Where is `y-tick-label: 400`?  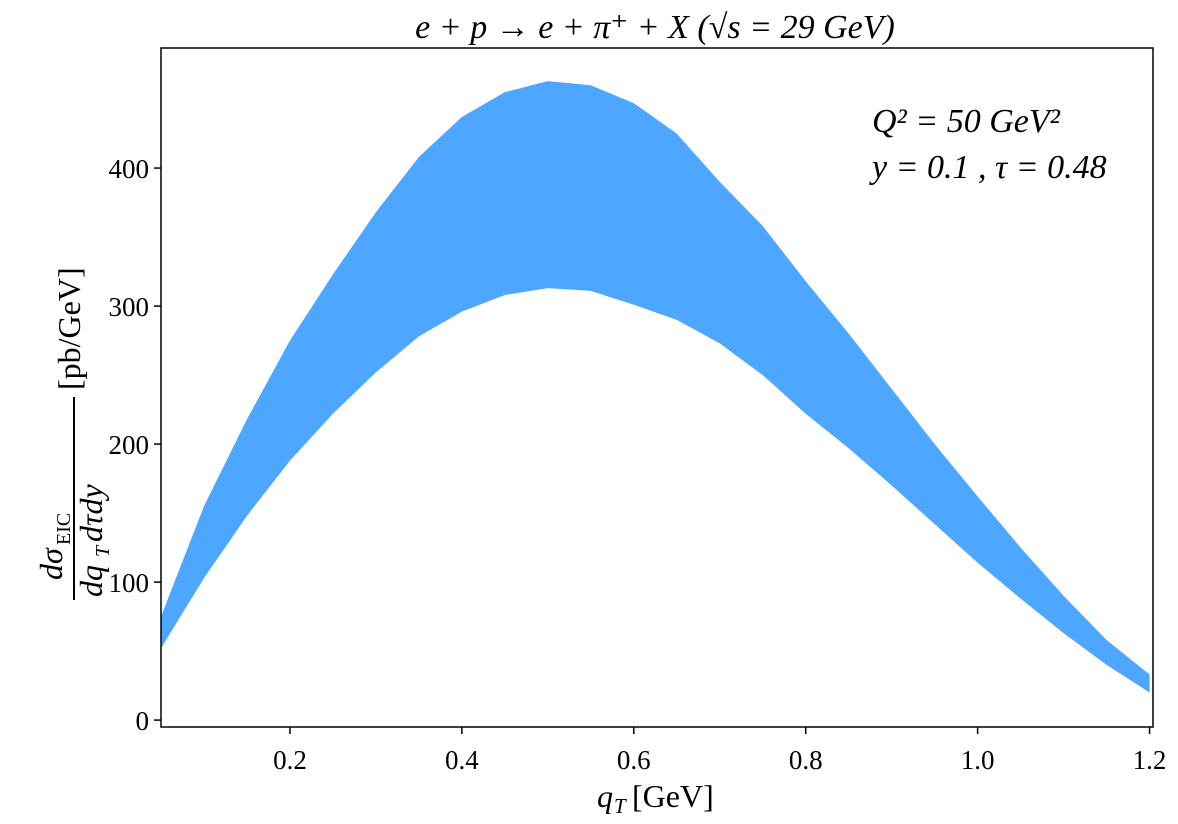 y-tick-label: 400 is located at coordinates (129, 169).